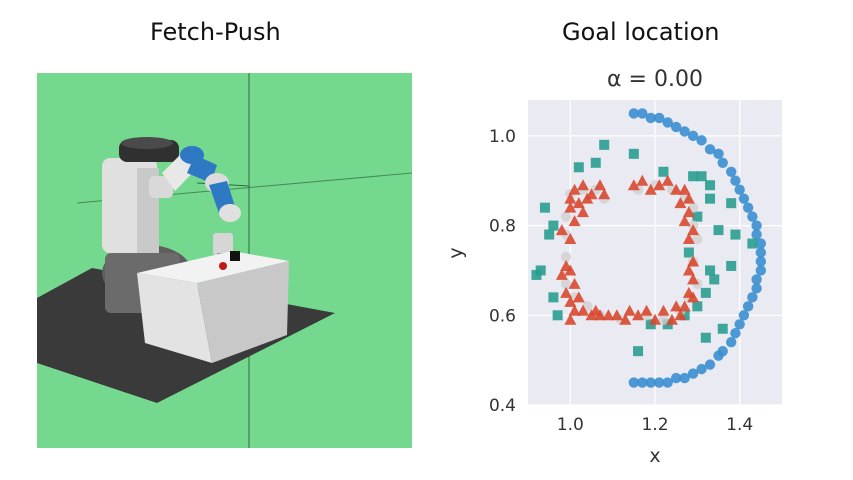 Image resolution: width=853 pixels, height=480 pixels. Describe the element at coordinates (502, 406) in the screenshot. I see `y-tick-label: 0.4` at that location.